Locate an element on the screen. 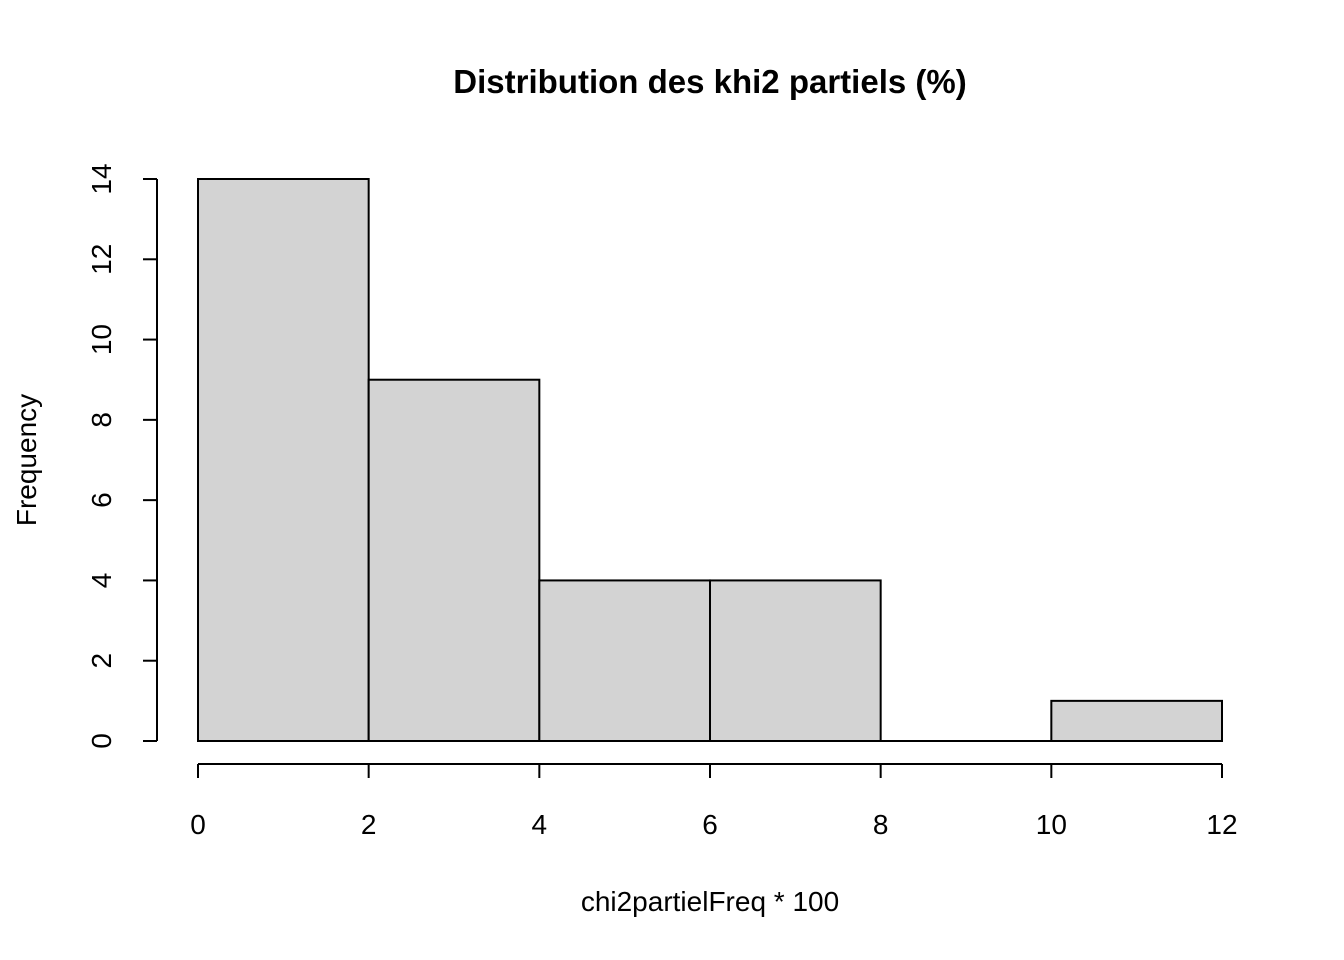 The height and width of the screenshot is (960, 1344). x-tick-label: 8 is located at coordinates (881, 824).